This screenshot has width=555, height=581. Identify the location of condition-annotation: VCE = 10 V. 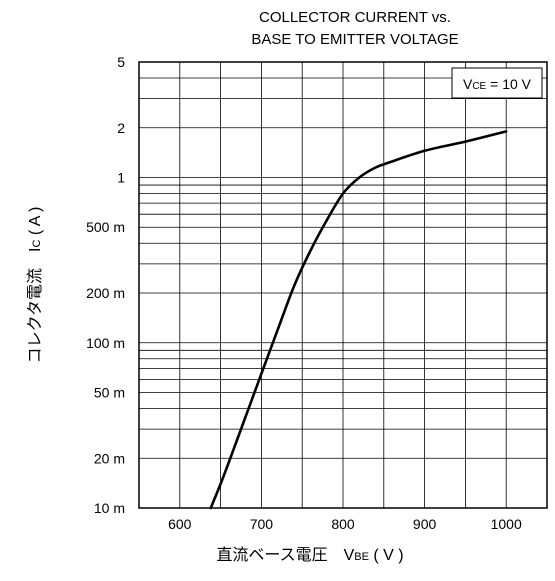
(497, 83).